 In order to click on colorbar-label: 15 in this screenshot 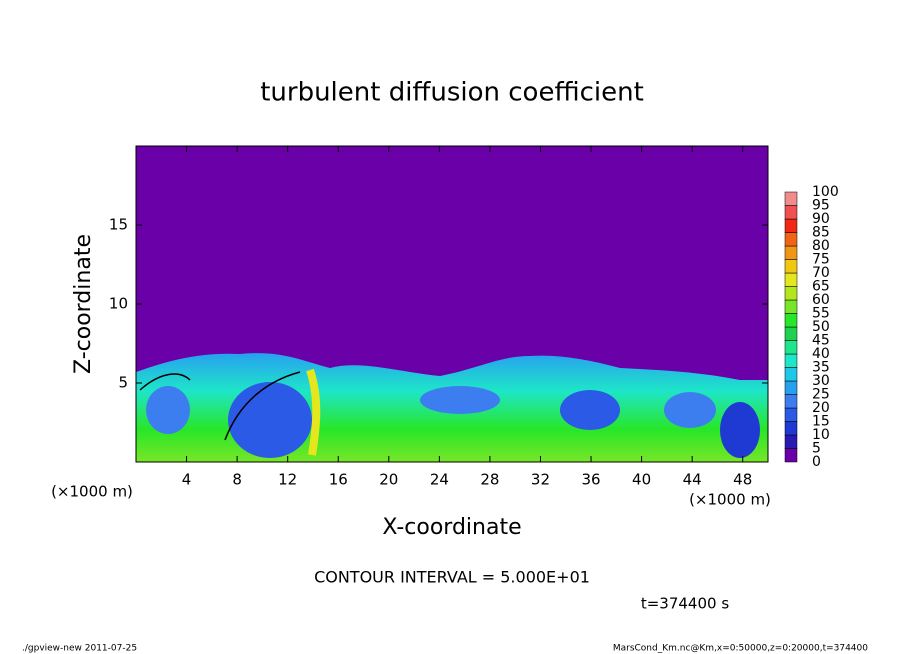, I will do `click(821, 422)`.